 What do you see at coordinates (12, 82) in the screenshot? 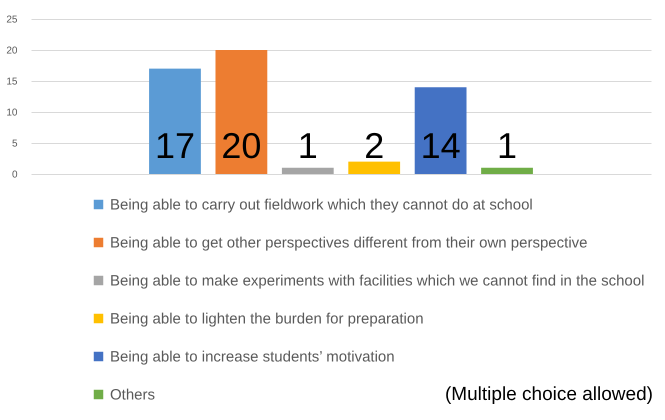
I see `y-tick-label: 15` at bounding box center [12, 82].